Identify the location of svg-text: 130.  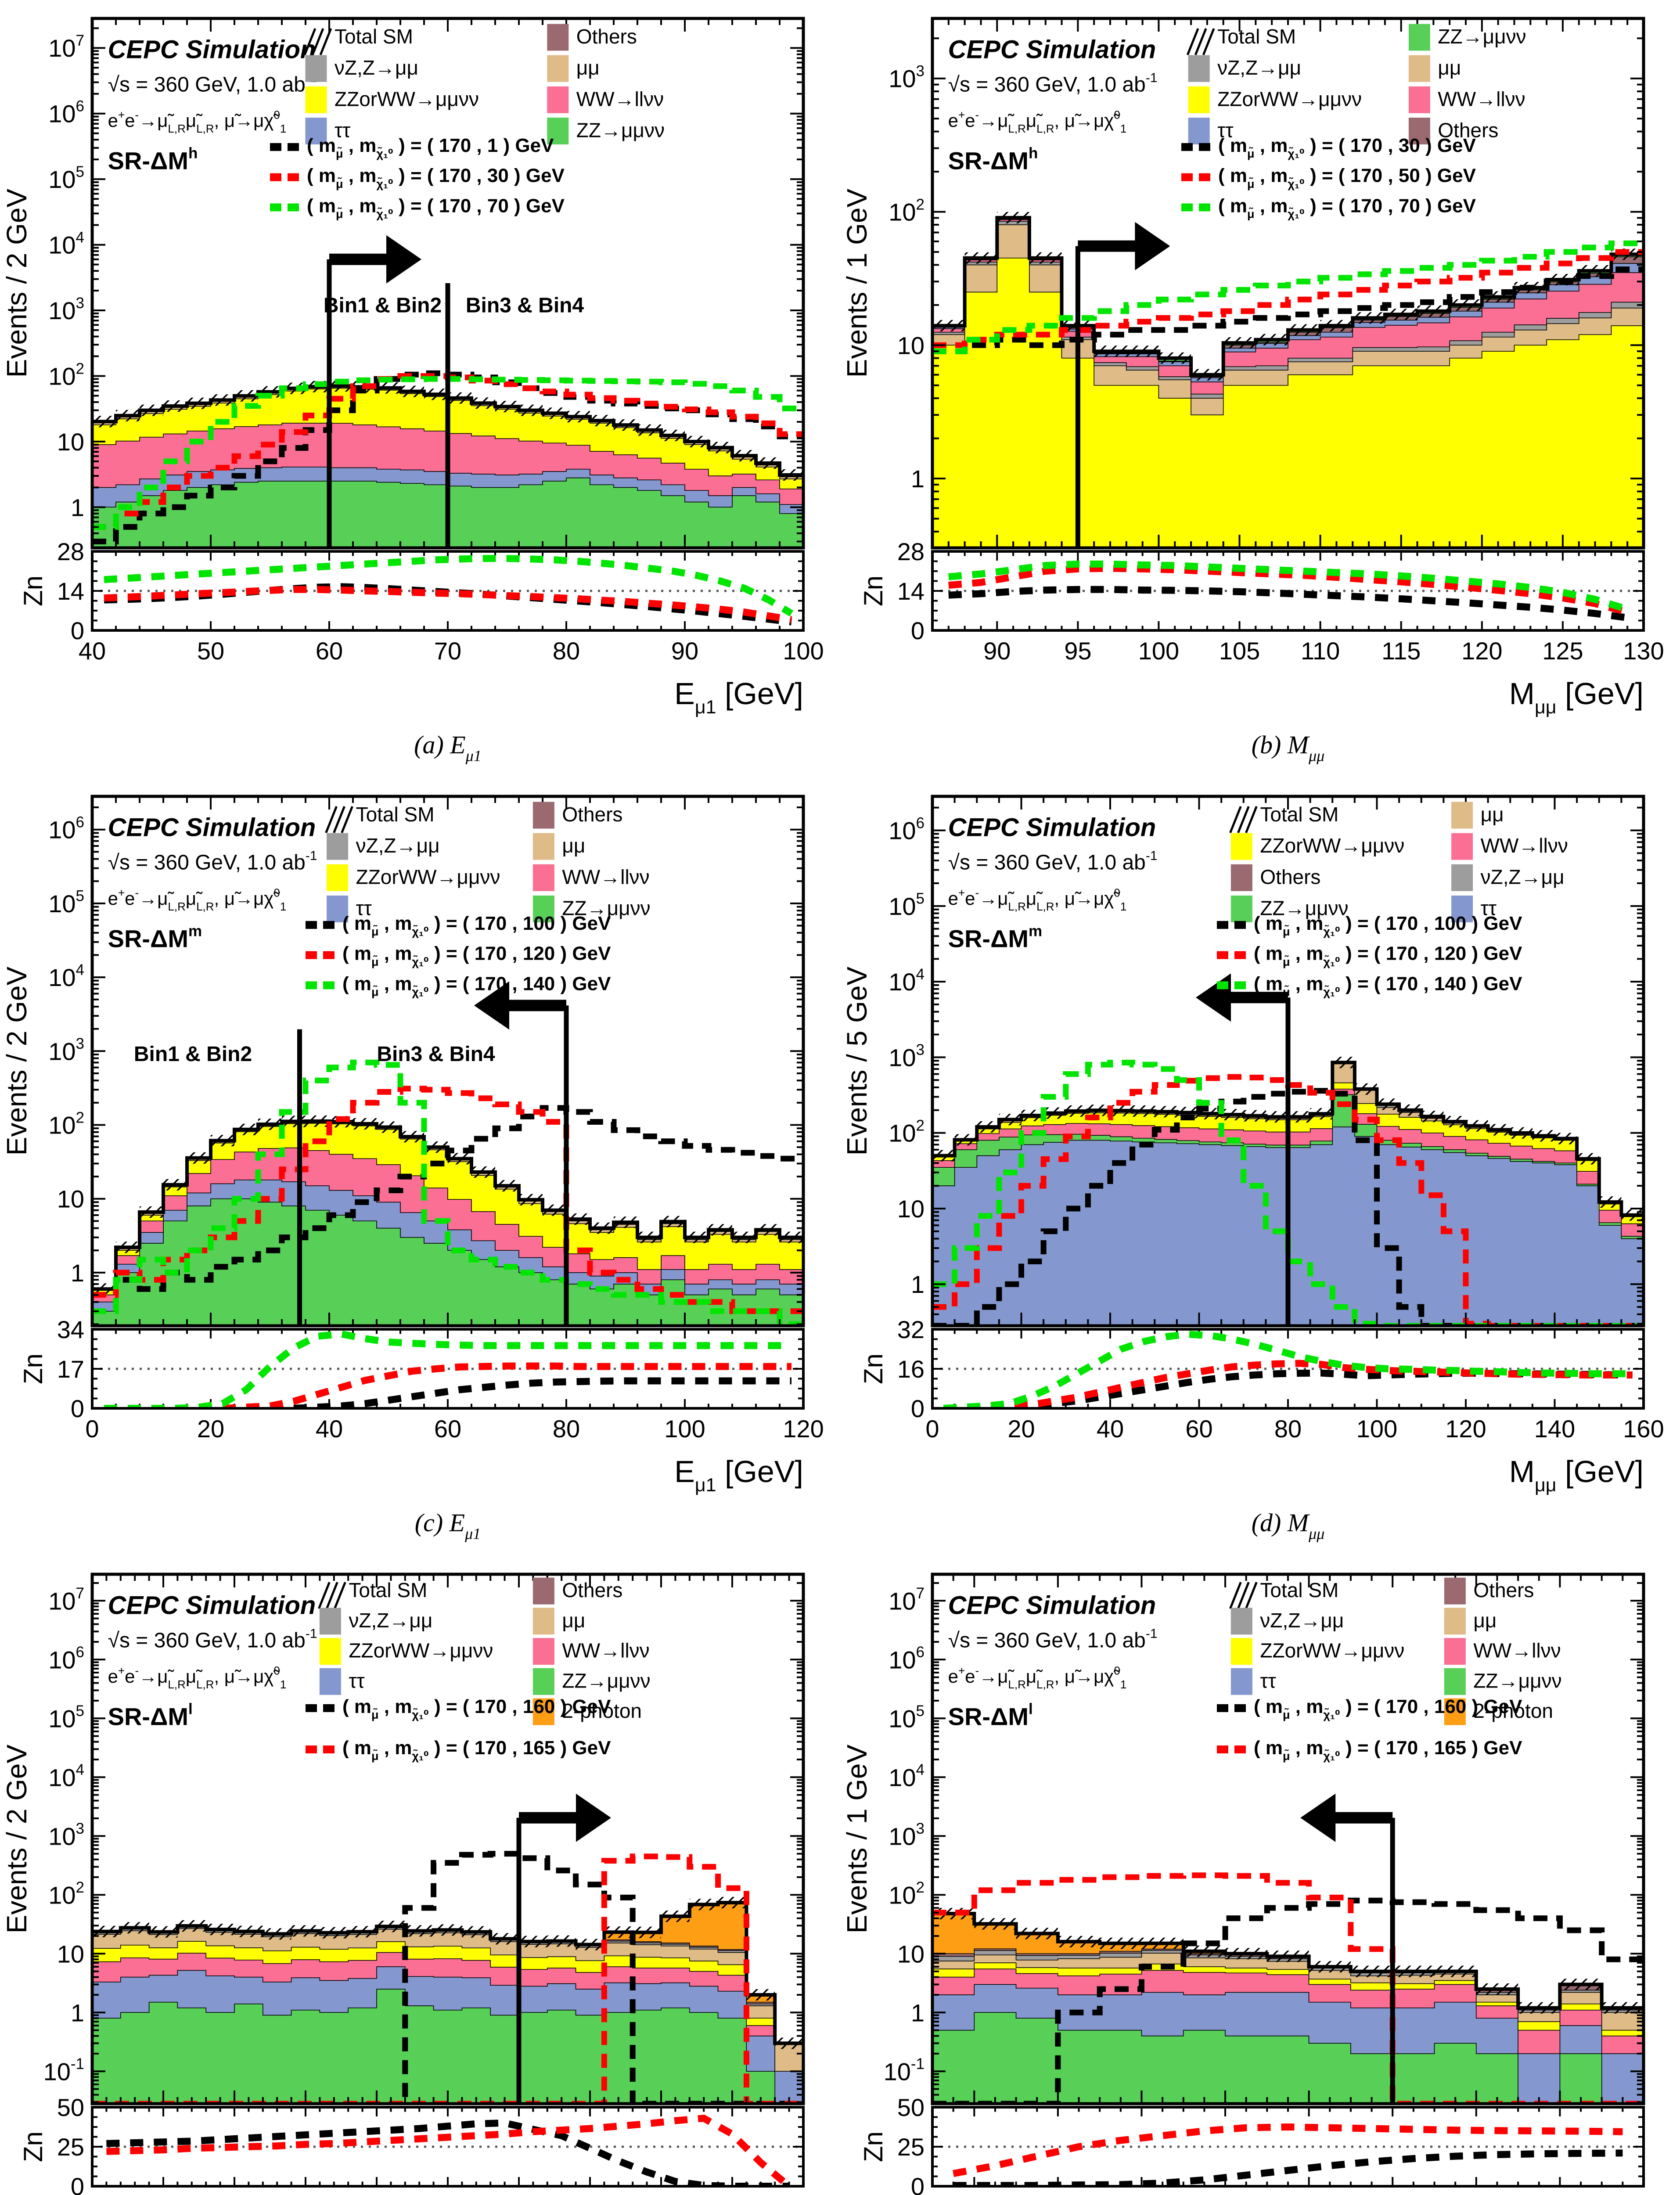
(1644, 651).